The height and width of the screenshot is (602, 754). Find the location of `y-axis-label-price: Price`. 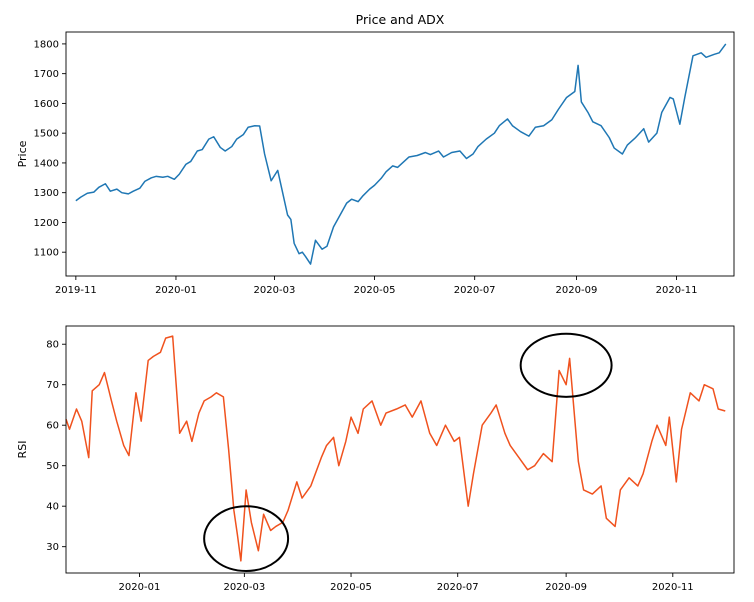

y-axis-label-price: Price is located at coordinates (22, 153).